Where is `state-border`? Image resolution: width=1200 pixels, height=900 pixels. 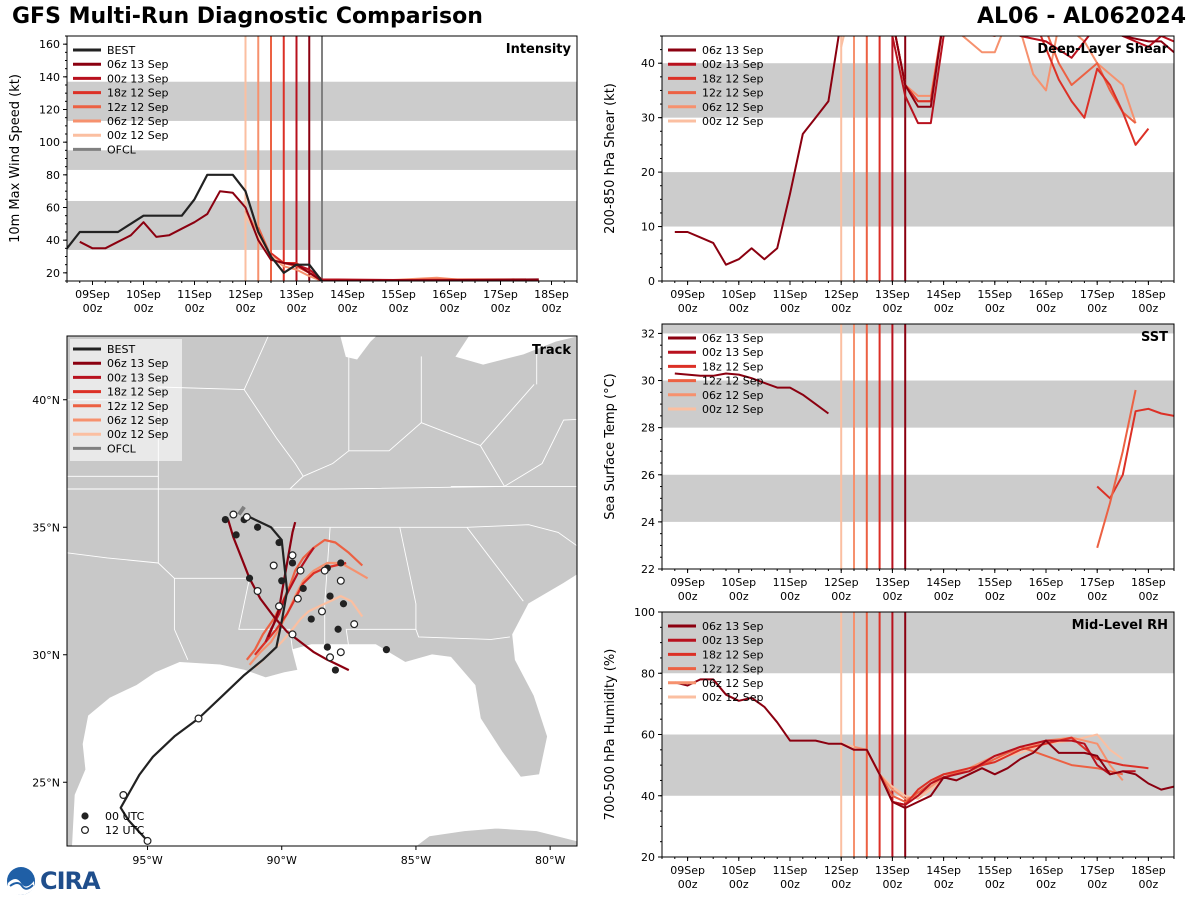 state-border is located at coordinates (414, 437).